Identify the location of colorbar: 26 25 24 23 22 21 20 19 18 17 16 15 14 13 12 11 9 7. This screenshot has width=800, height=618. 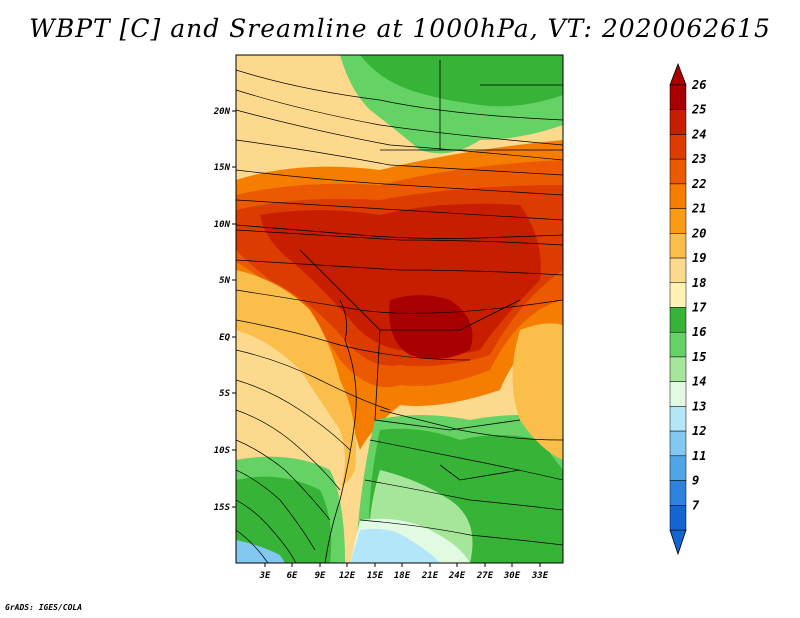
(688, 309).